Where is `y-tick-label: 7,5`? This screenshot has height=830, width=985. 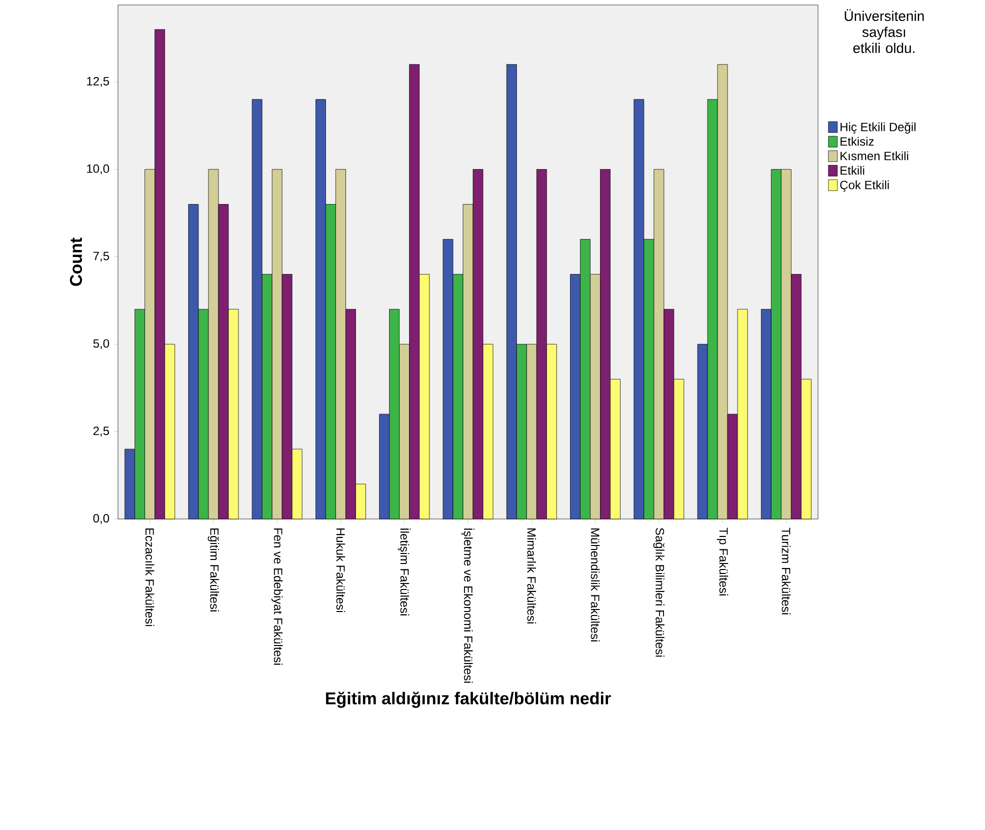
y-tick-label: 7,5 is located at coordinates (101, 257).